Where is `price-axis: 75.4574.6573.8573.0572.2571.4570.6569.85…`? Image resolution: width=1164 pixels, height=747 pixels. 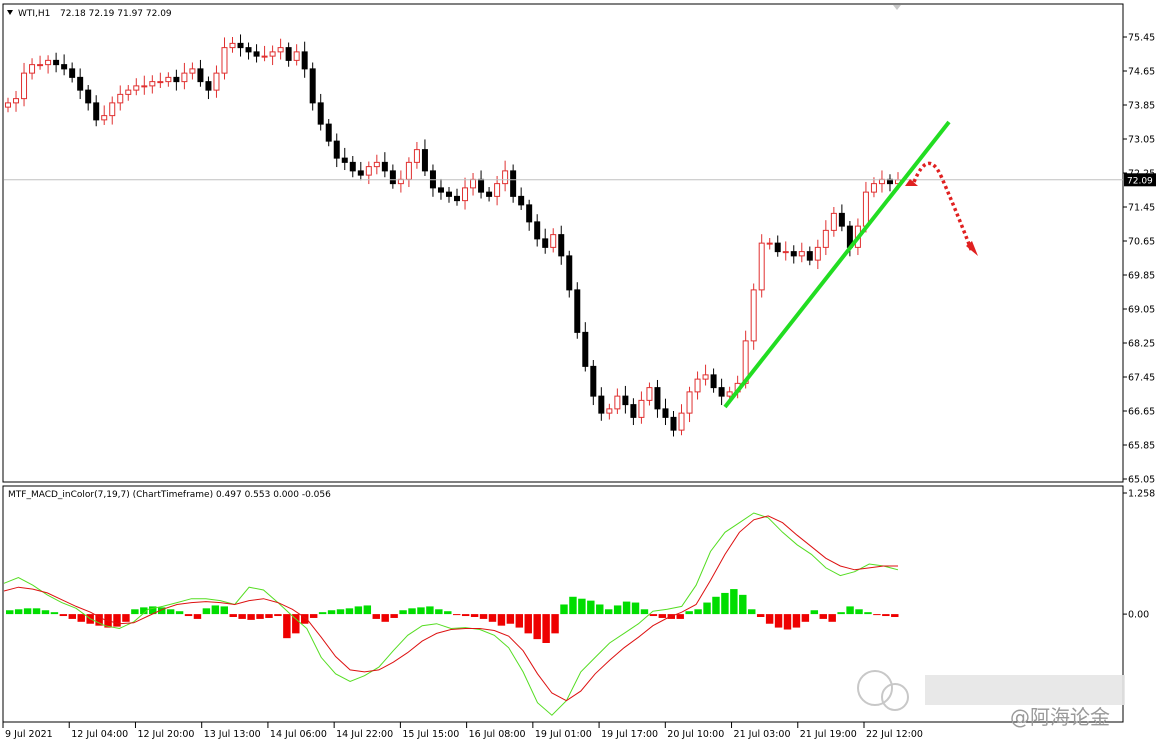
price-axis: 75.4574.6573.8573.0572.2571.4570.6569.85… is located at coordinates (1139, 259).